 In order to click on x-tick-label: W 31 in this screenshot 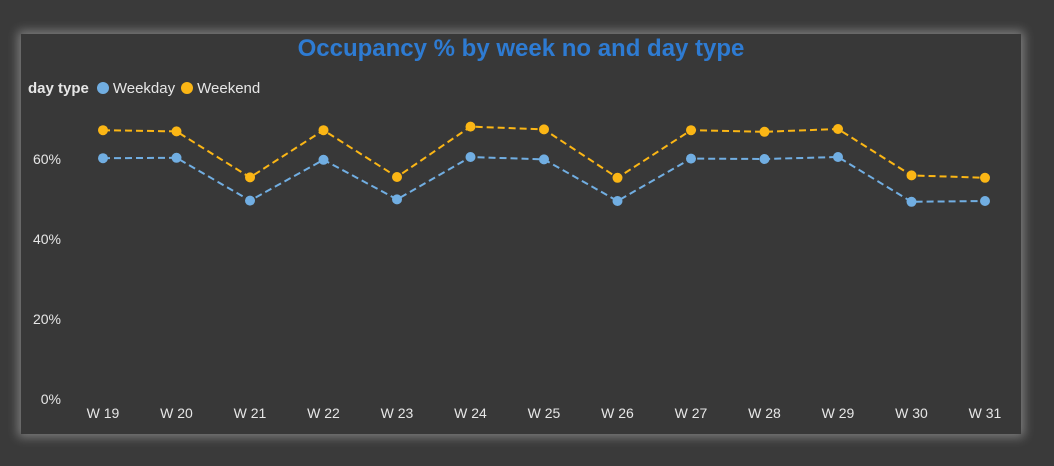, I will do `click(985, 413)`.